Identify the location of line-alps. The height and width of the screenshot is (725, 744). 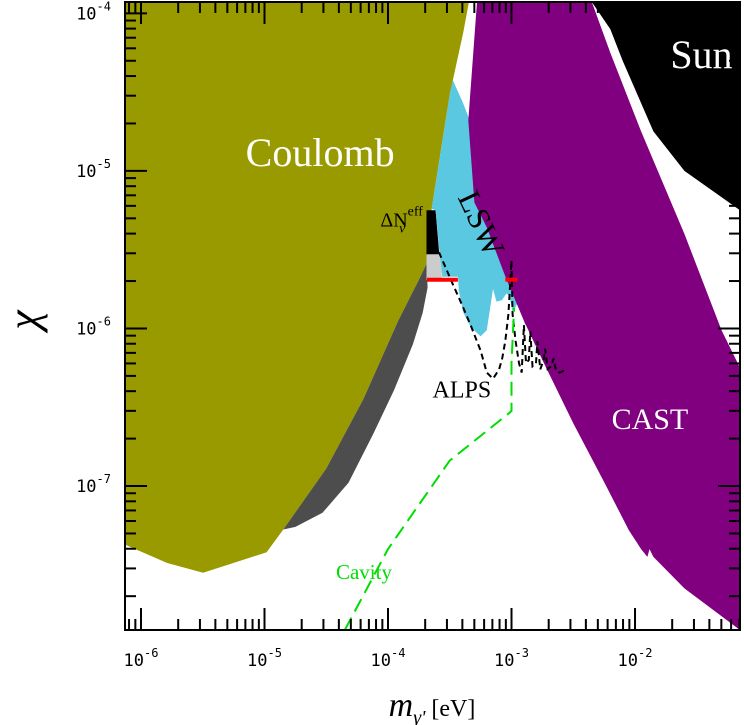
(496, 302).